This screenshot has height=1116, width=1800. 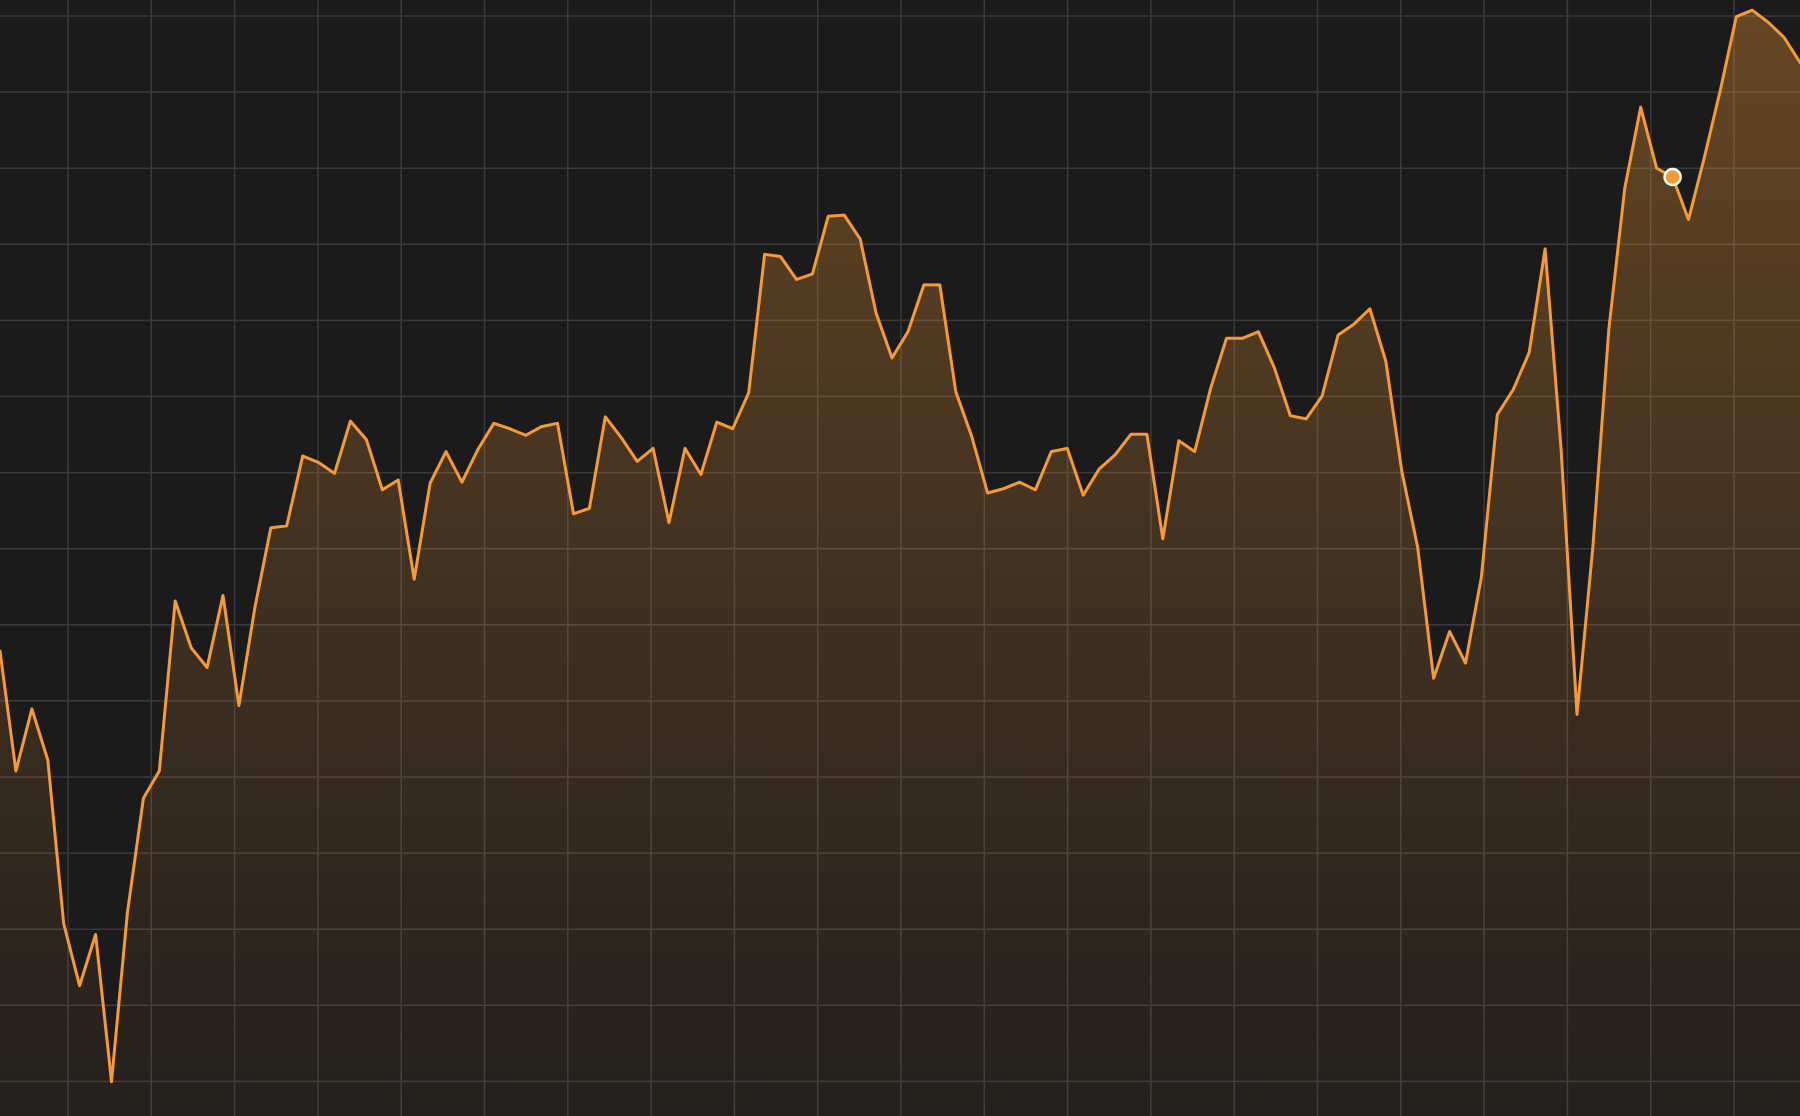 I want to click on highlighted-data-point, so click(x=1672, y=177).